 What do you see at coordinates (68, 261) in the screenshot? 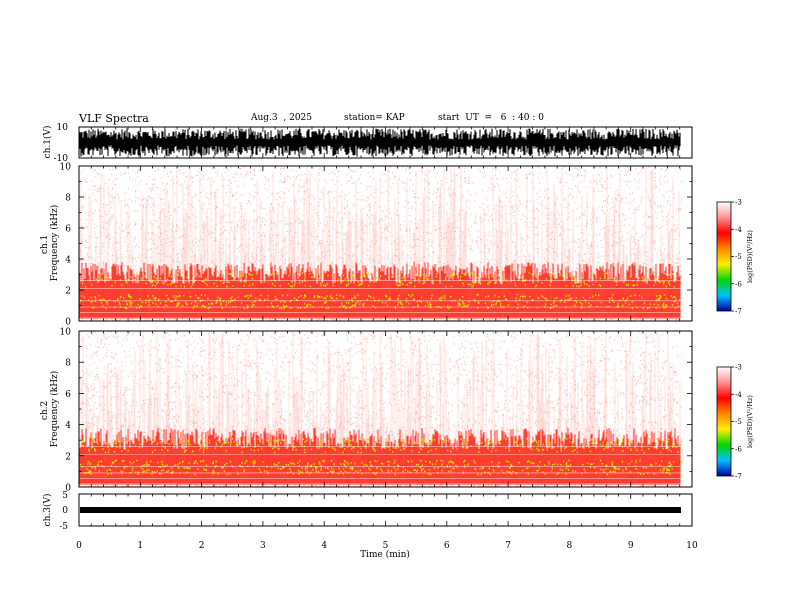
I see `ch1-spec-ytick-label: 4` at bounding box center [68, 261].